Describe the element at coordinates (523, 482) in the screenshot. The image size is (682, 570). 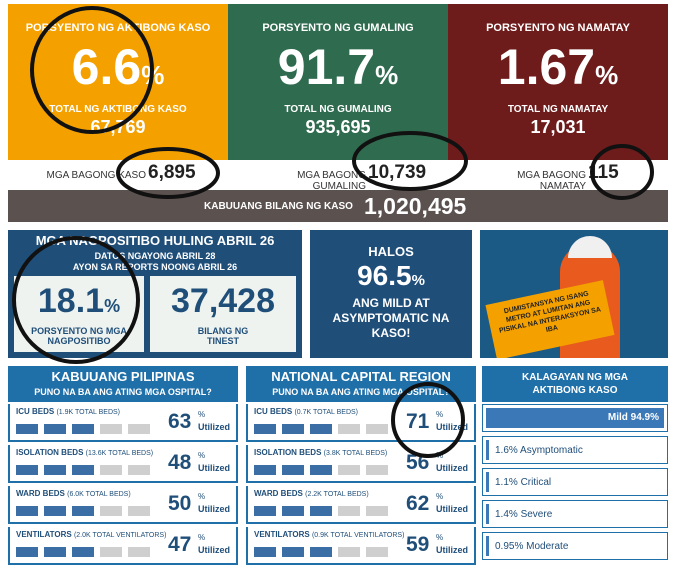
I see `status-label: 1.1% Critical` at that location.